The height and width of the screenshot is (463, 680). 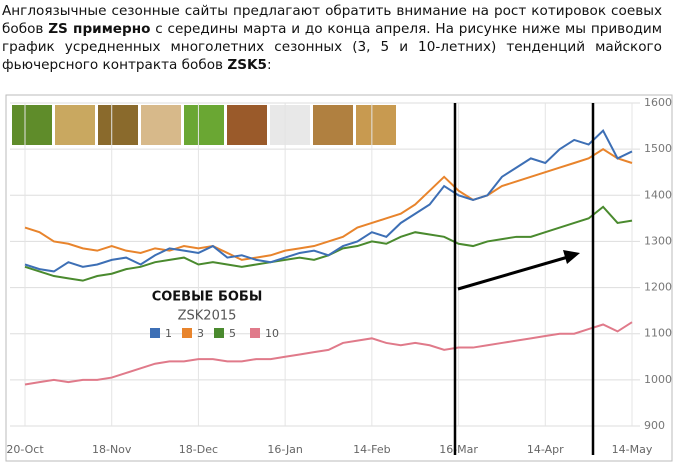 I want to click on x-tick-label: 20-Oct, so click(x=25, y=449).